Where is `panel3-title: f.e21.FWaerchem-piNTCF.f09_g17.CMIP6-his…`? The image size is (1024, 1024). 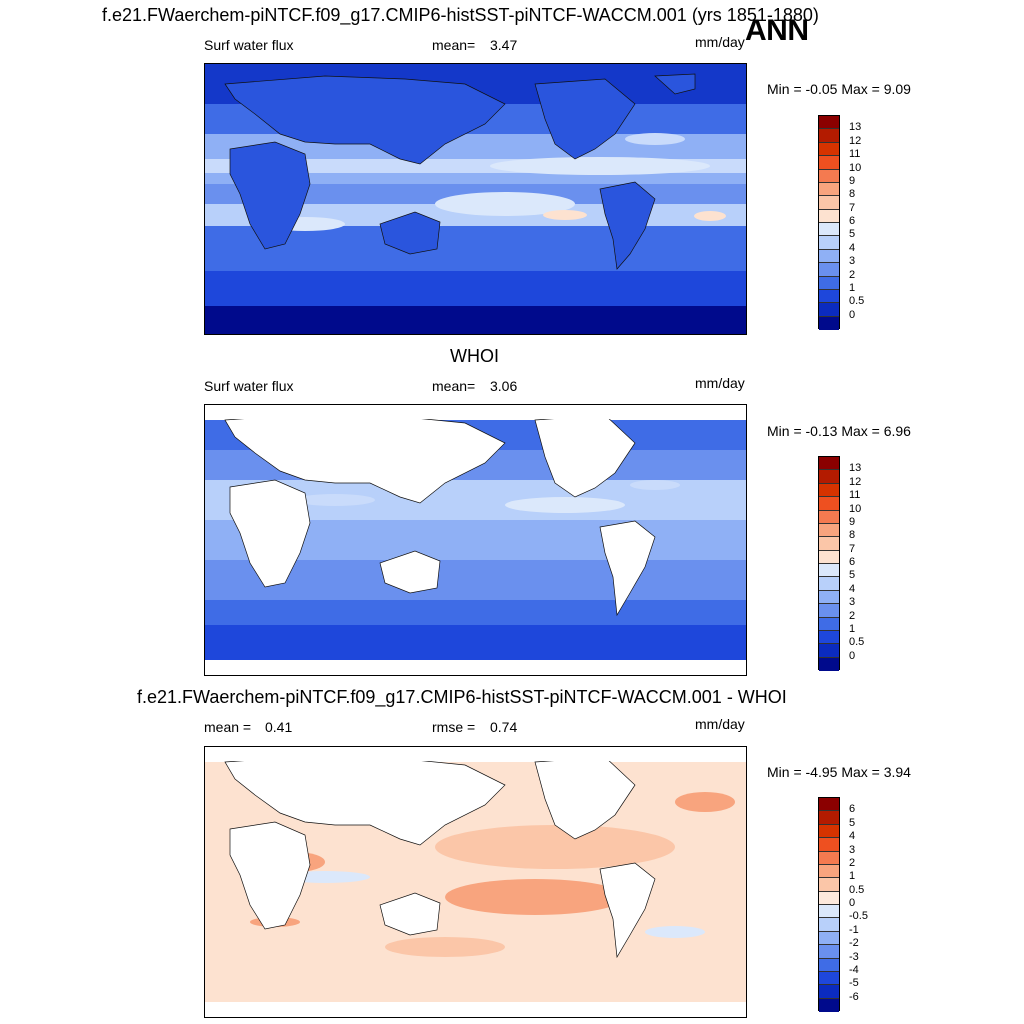 panel3-title: f.e21.FWaerchem-piNTCF.f09_g17.CMIP6-his… is located at coordinates (462, 697).